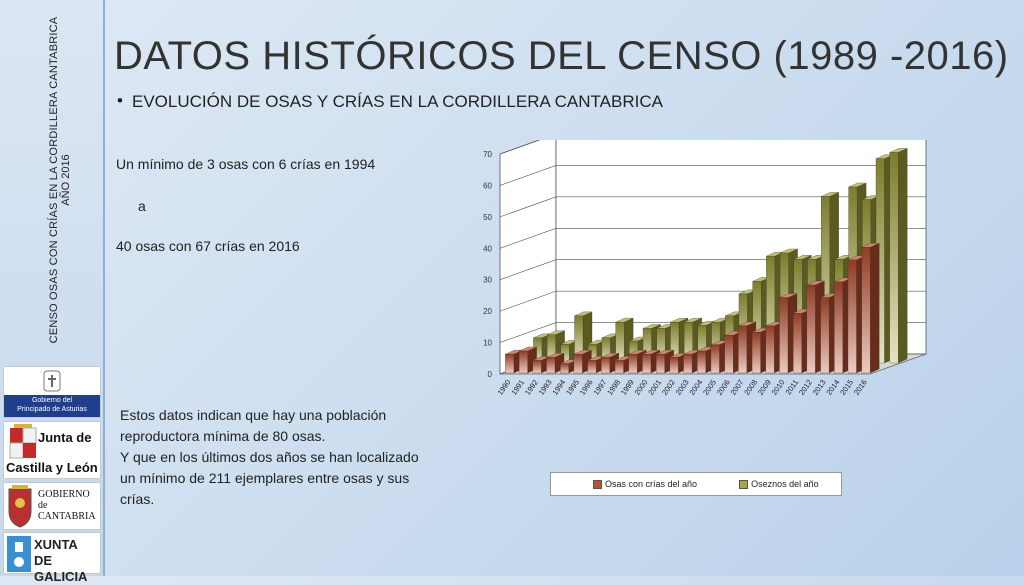 The width and height of the screenshot is (1024, 585). What do you see at coordinates (64, 494) in the screenshot?
I see `cantabria-line1: GOBIERNO` at bounding box center [64, 494].